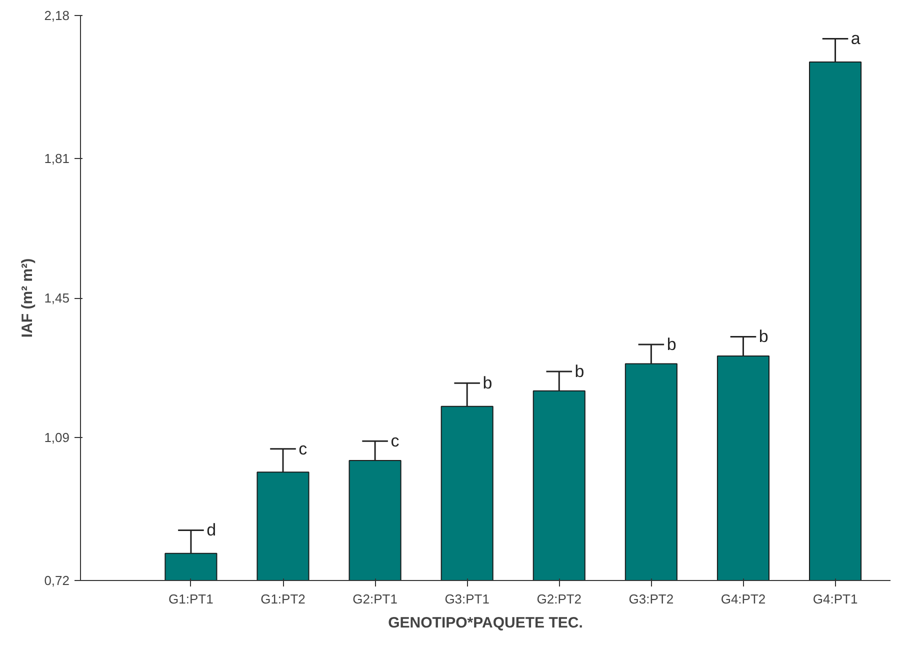 This screenshot has width=922, height=661. What do you see at coordinates (835, 599) in the screenshot?
I see `x-tick-label: G4:PT1` at bounding box center [835, 599].